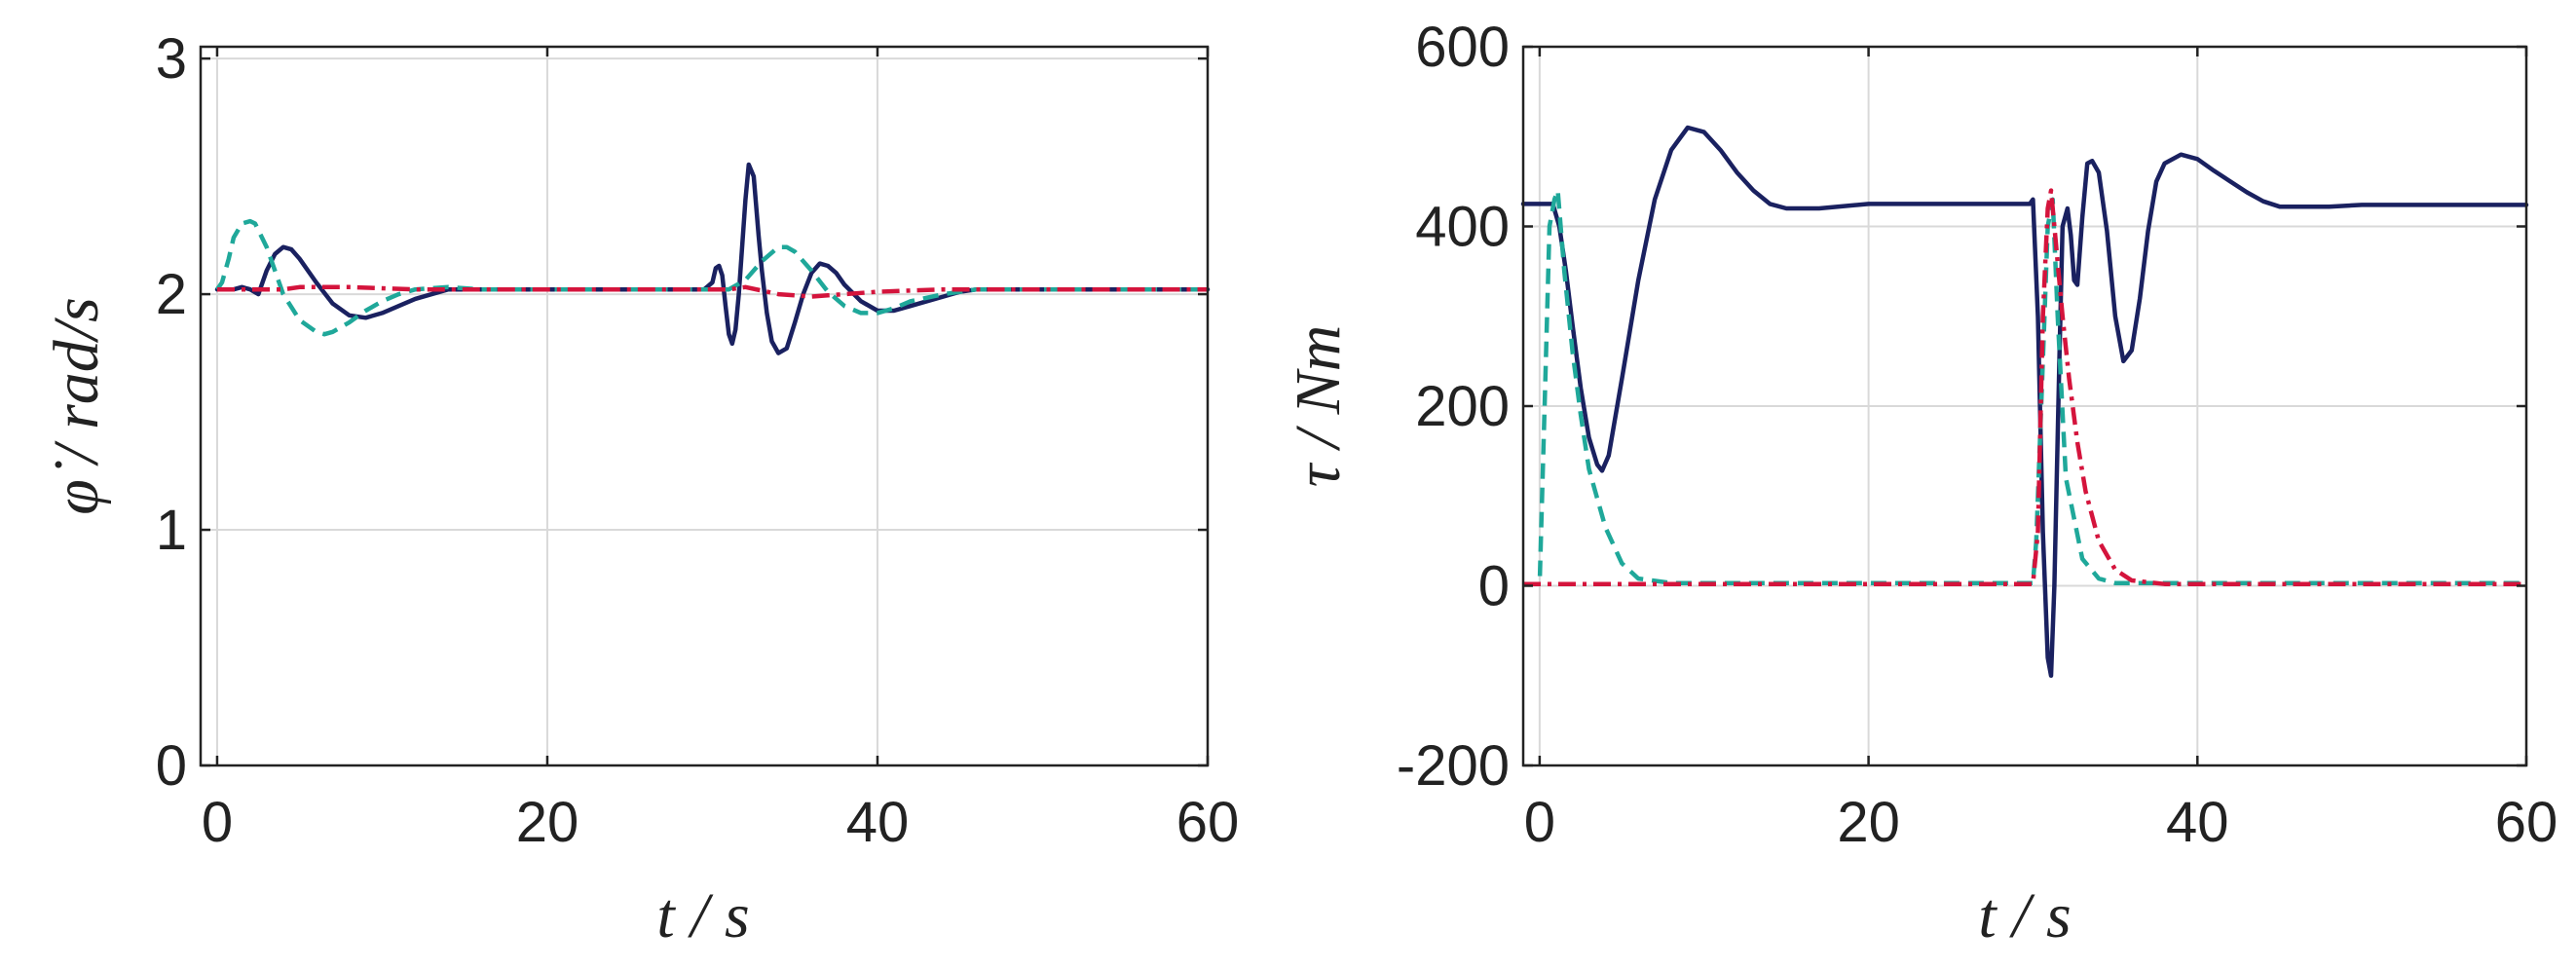 The image size is (2576, 969). I want to click on y-axis-label-0: φ̇ / rad/s, so click(76, 406).